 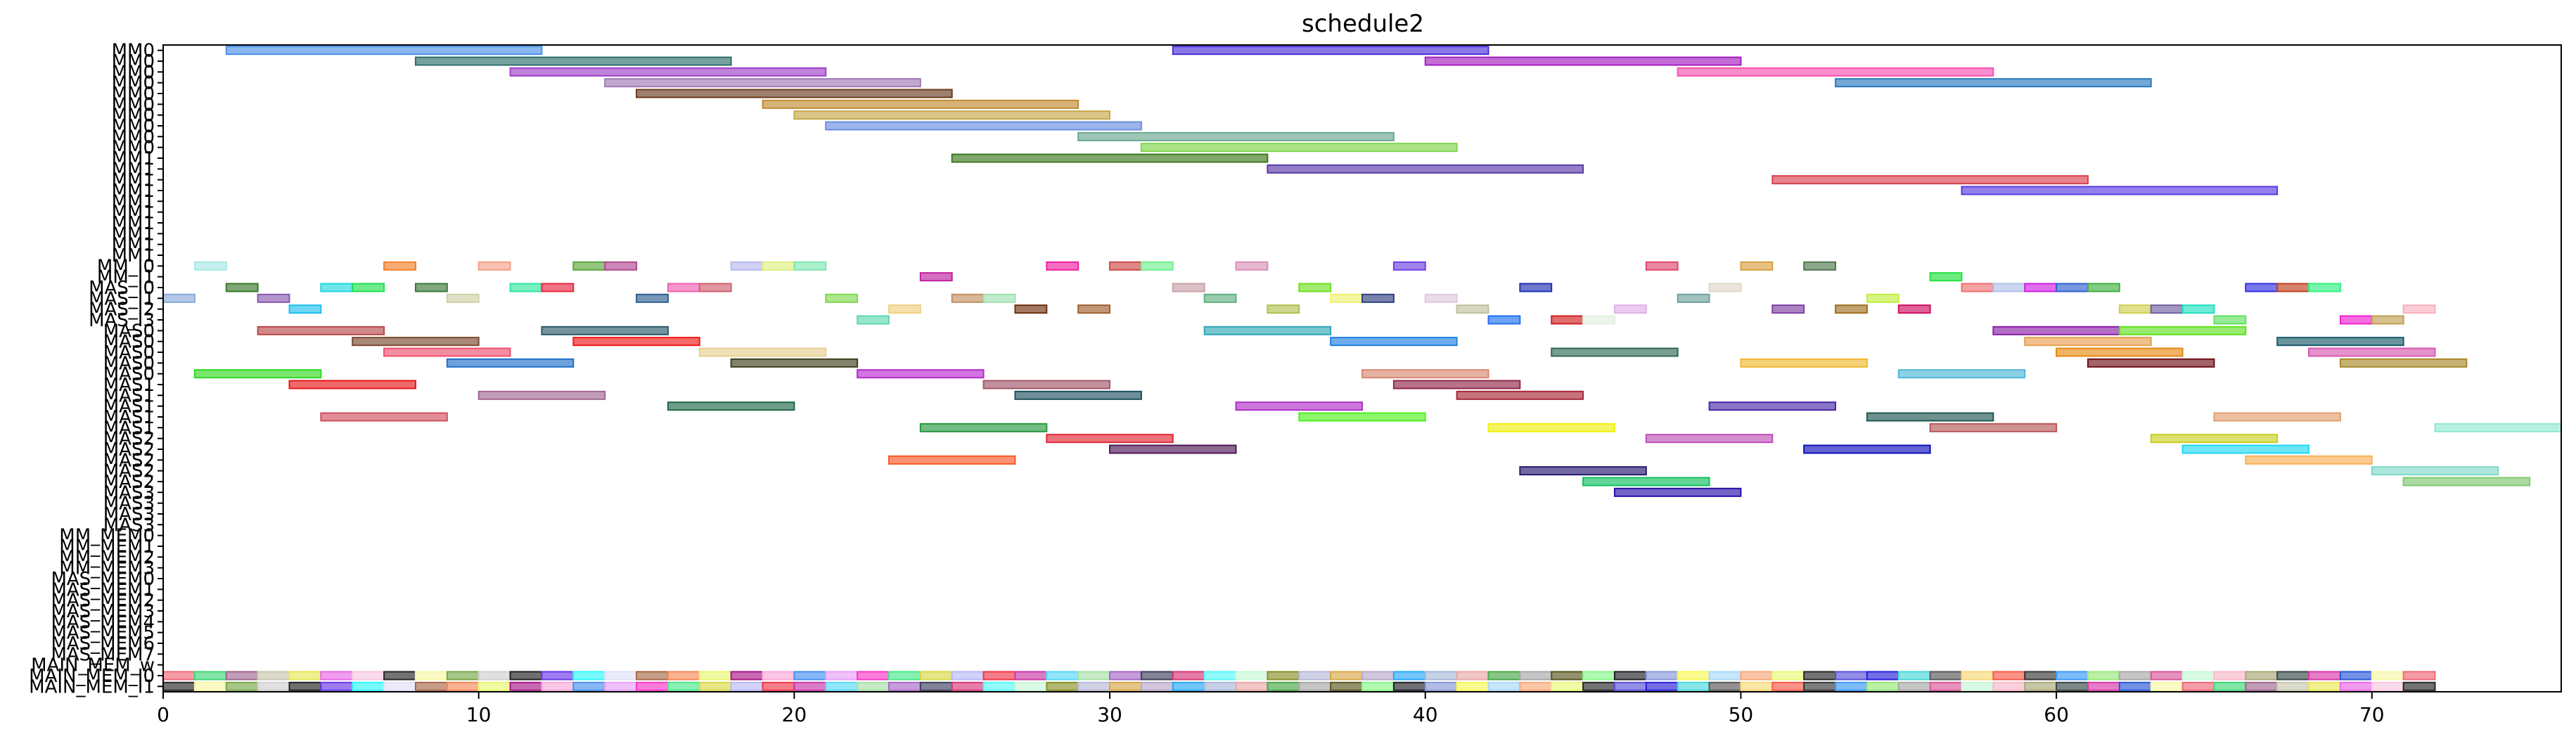 I want to click on y-tick-label: MAS1, so click(x=129, y=407).